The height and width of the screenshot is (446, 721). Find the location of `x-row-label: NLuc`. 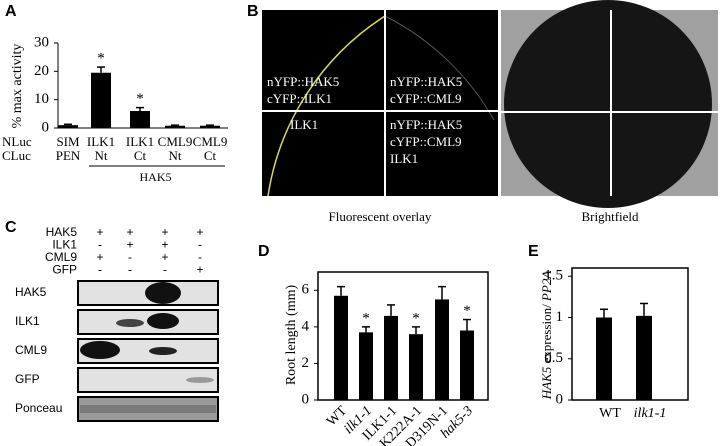

x-row-label: NLuc is located at coordinates (17, 141).